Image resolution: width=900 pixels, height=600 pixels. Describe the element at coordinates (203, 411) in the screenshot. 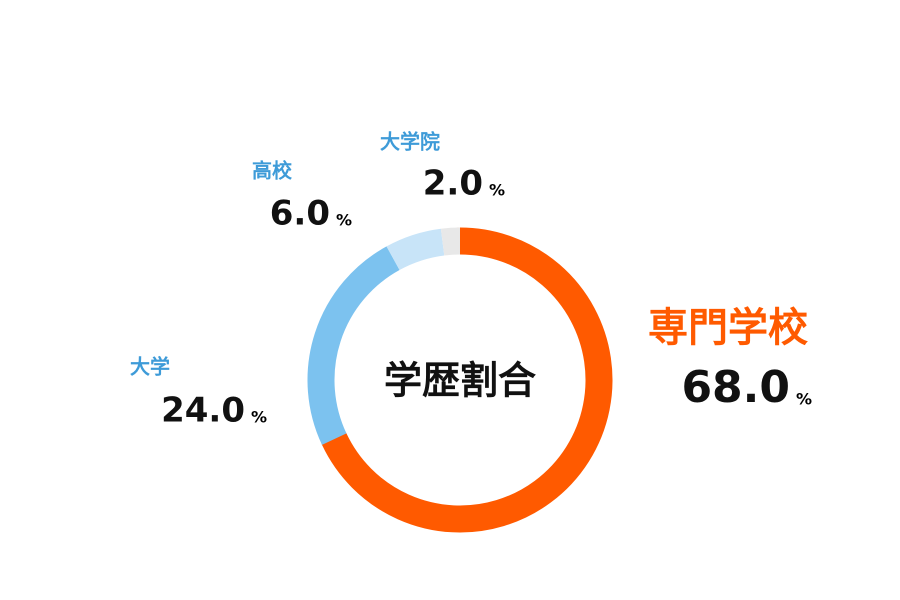

I see `value-label: 24.0` at that location.